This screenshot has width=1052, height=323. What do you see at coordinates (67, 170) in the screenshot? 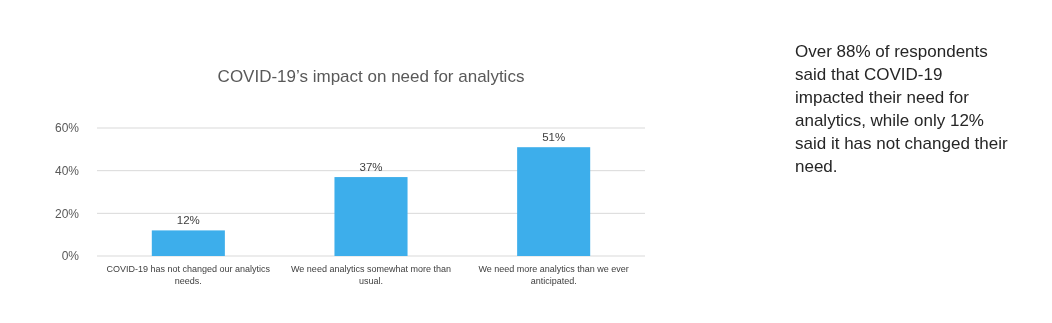
I see `y-tick-label: 40%` at bounding box center [67, 170].